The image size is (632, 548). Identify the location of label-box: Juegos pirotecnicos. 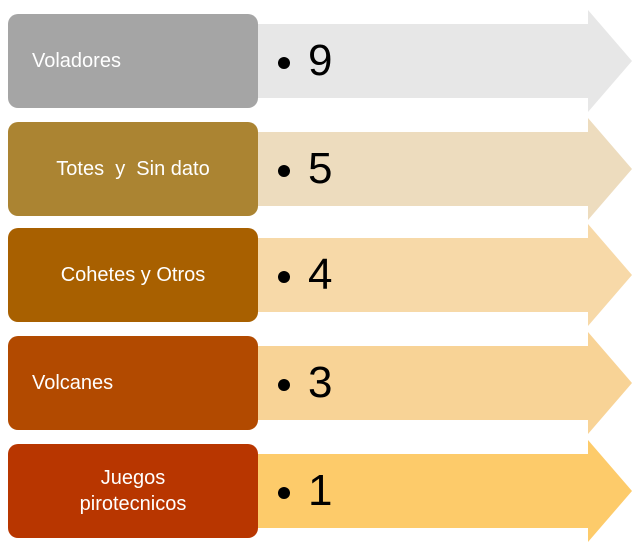
(133, 491).